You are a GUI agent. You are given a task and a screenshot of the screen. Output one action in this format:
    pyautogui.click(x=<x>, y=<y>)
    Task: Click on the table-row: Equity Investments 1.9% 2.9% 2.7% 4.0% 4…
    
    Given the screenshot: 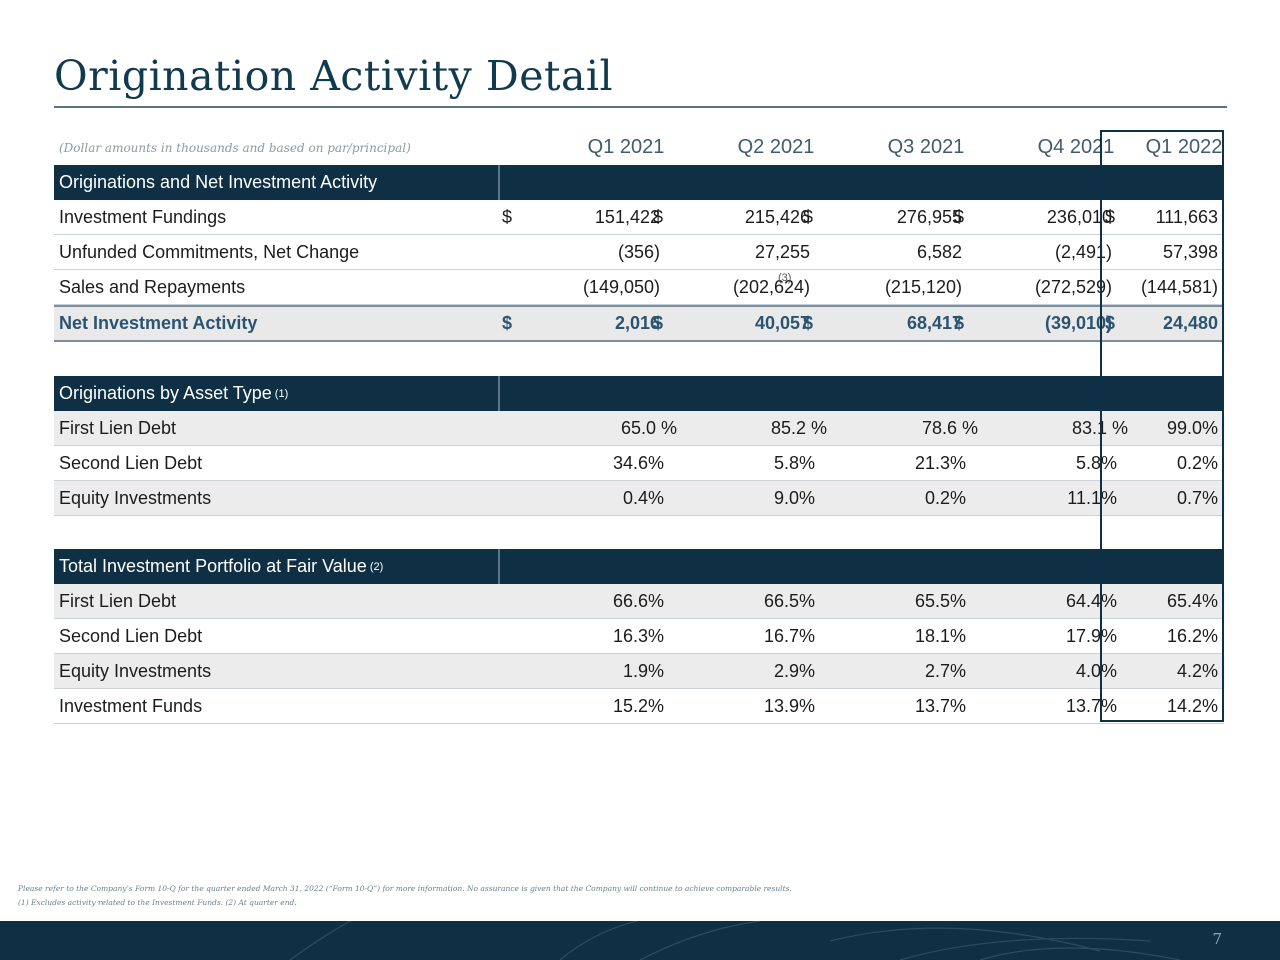 What is the action you would take?
    pyautogui.click(x=639, y=671)
    